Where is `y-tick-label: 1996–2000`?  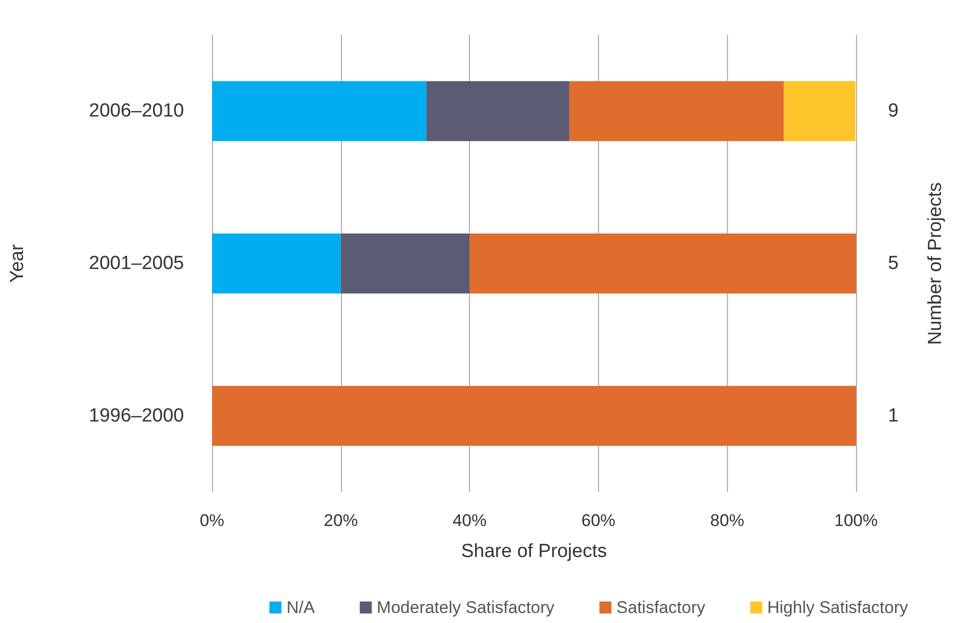
y-tick-label: 1996–2000 is located at coordinates (136, 415).